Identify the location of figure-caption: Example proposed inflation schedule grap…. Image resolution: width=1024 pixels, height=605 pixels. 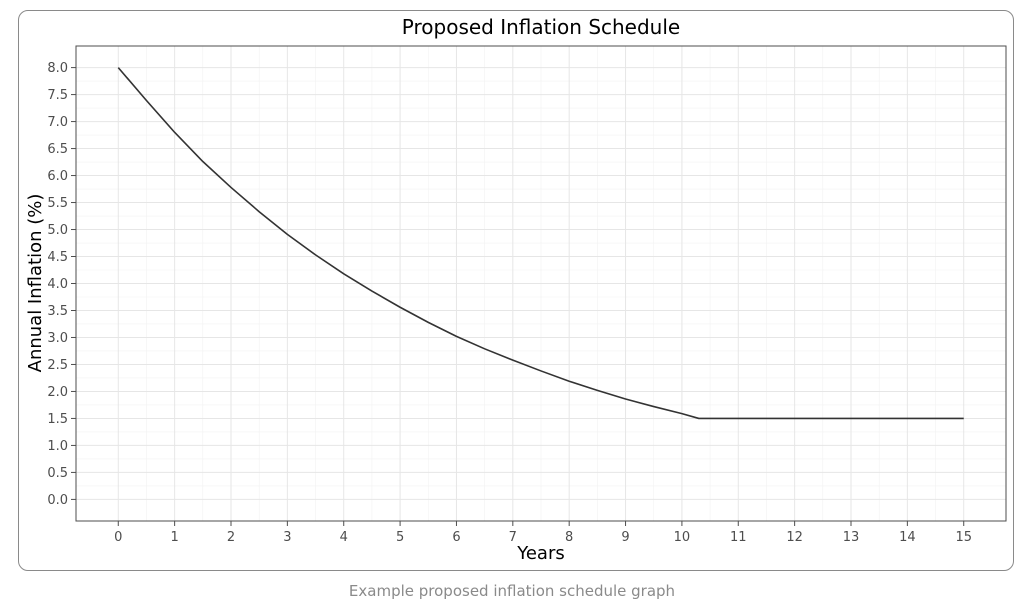
(512, 591).